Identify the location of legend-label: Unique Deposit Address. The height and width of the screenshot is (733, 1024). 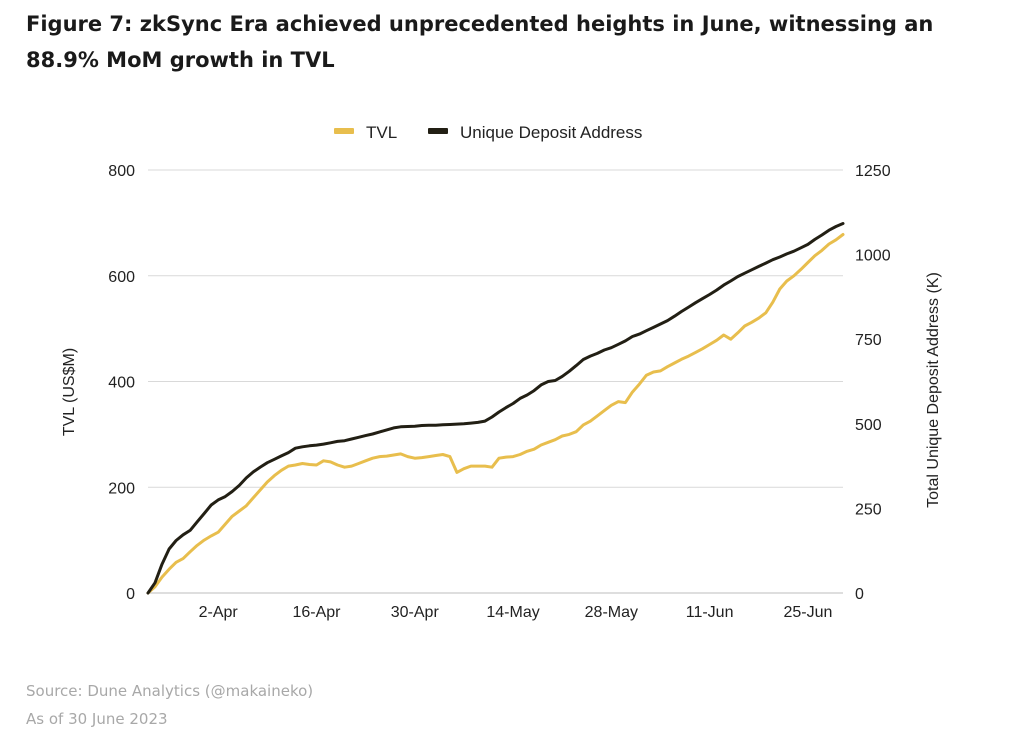
(551, 132).